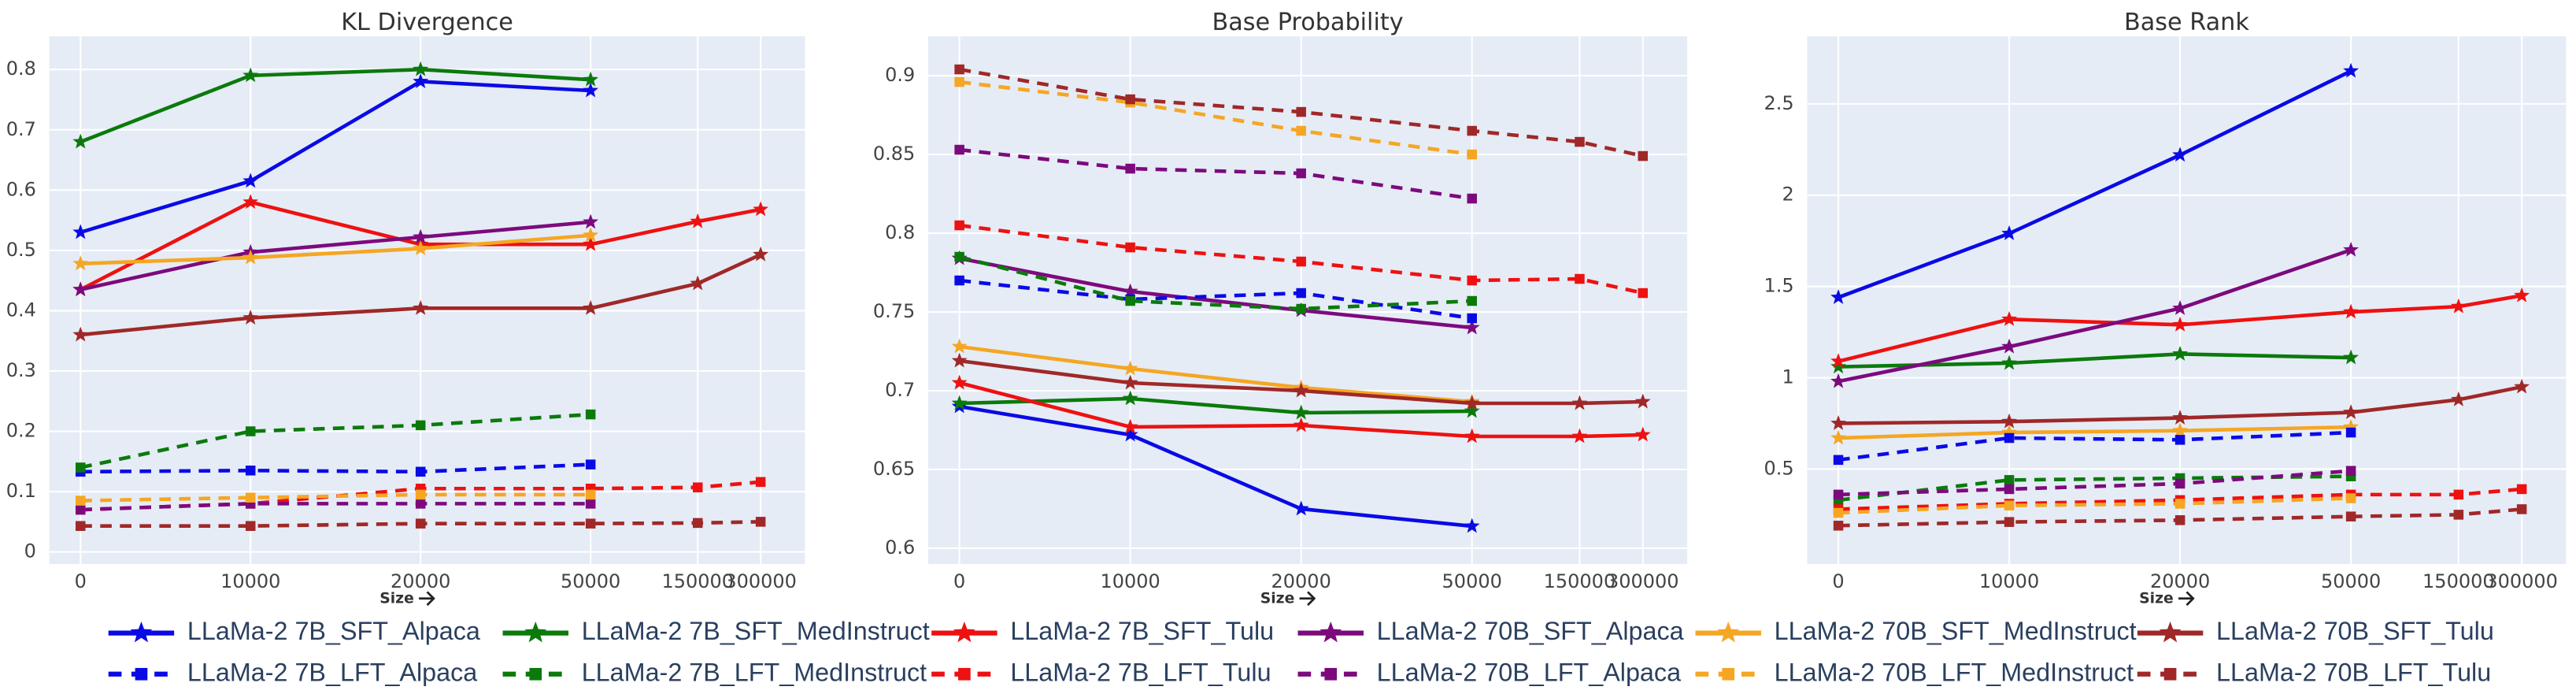 This screenshot has height=694, width=2576. What do you see at coordinates (21, 431) in the screenshot?
I see `y-tick-label: 0.2` at bounding box center [21, 431].